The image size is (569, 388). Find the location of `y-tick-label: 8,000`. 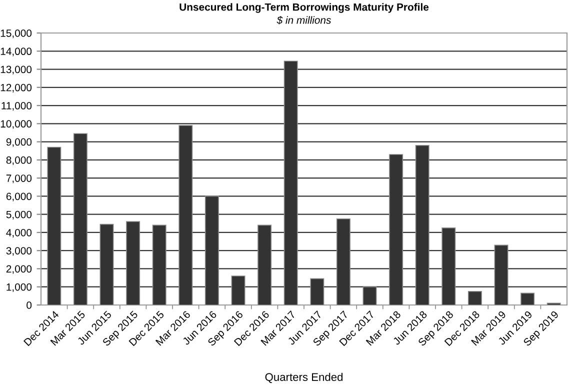

y-tick-label: 8,000 is located at coordinates (19, 161).